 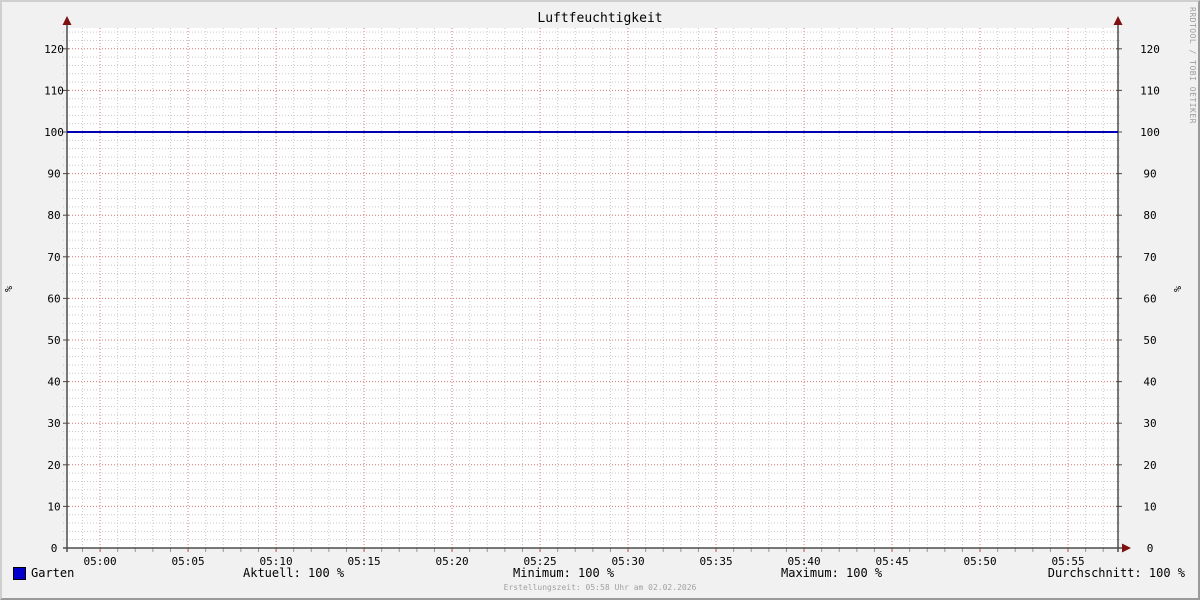 What do you see at coordinates (891, 561) in the screenshot?
I see `svg-text: 05:45` at bounding box center [891, 561].